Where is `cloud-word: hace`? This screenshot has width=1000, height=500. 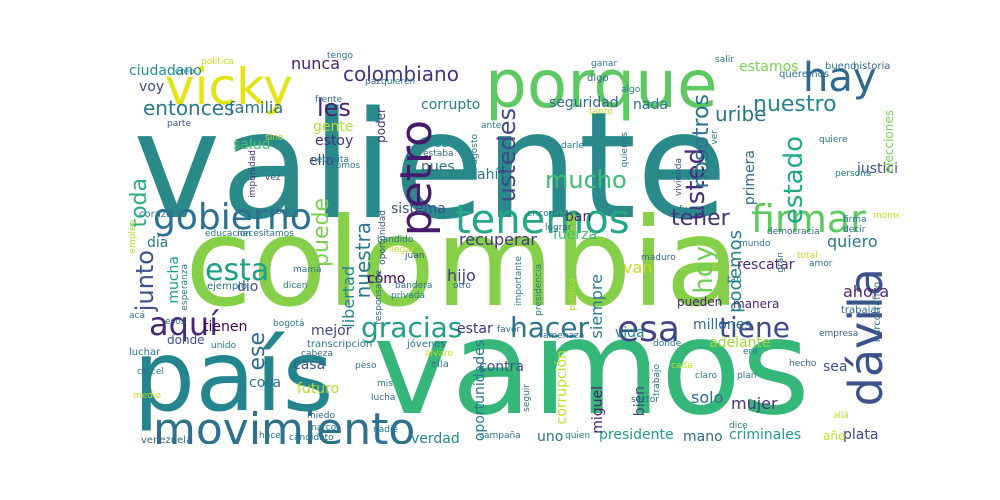 cloud-word: hace is located at coordinates (270, 436).